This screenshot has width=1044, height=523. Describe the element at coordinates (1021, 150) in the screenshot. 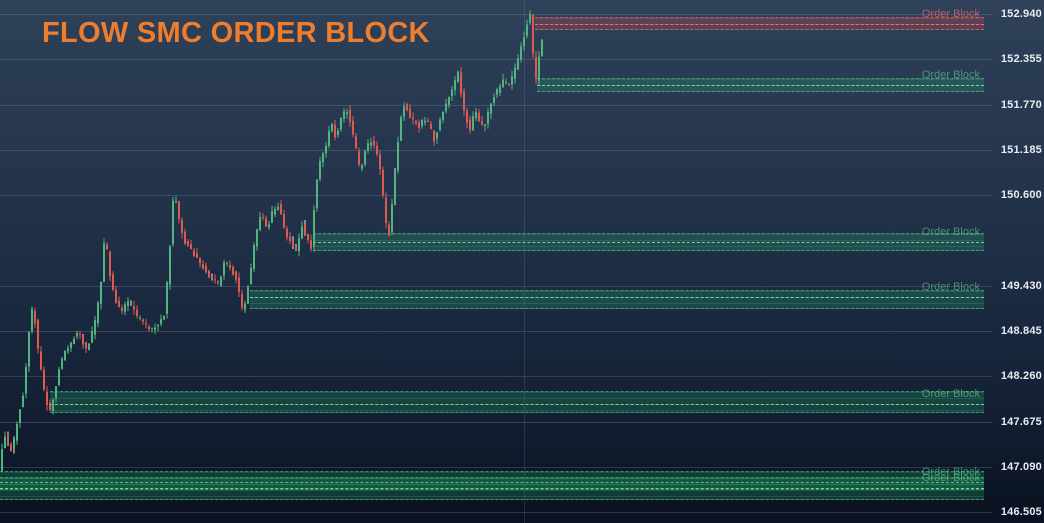

I see `price-tick-label: 151.185` at that location.